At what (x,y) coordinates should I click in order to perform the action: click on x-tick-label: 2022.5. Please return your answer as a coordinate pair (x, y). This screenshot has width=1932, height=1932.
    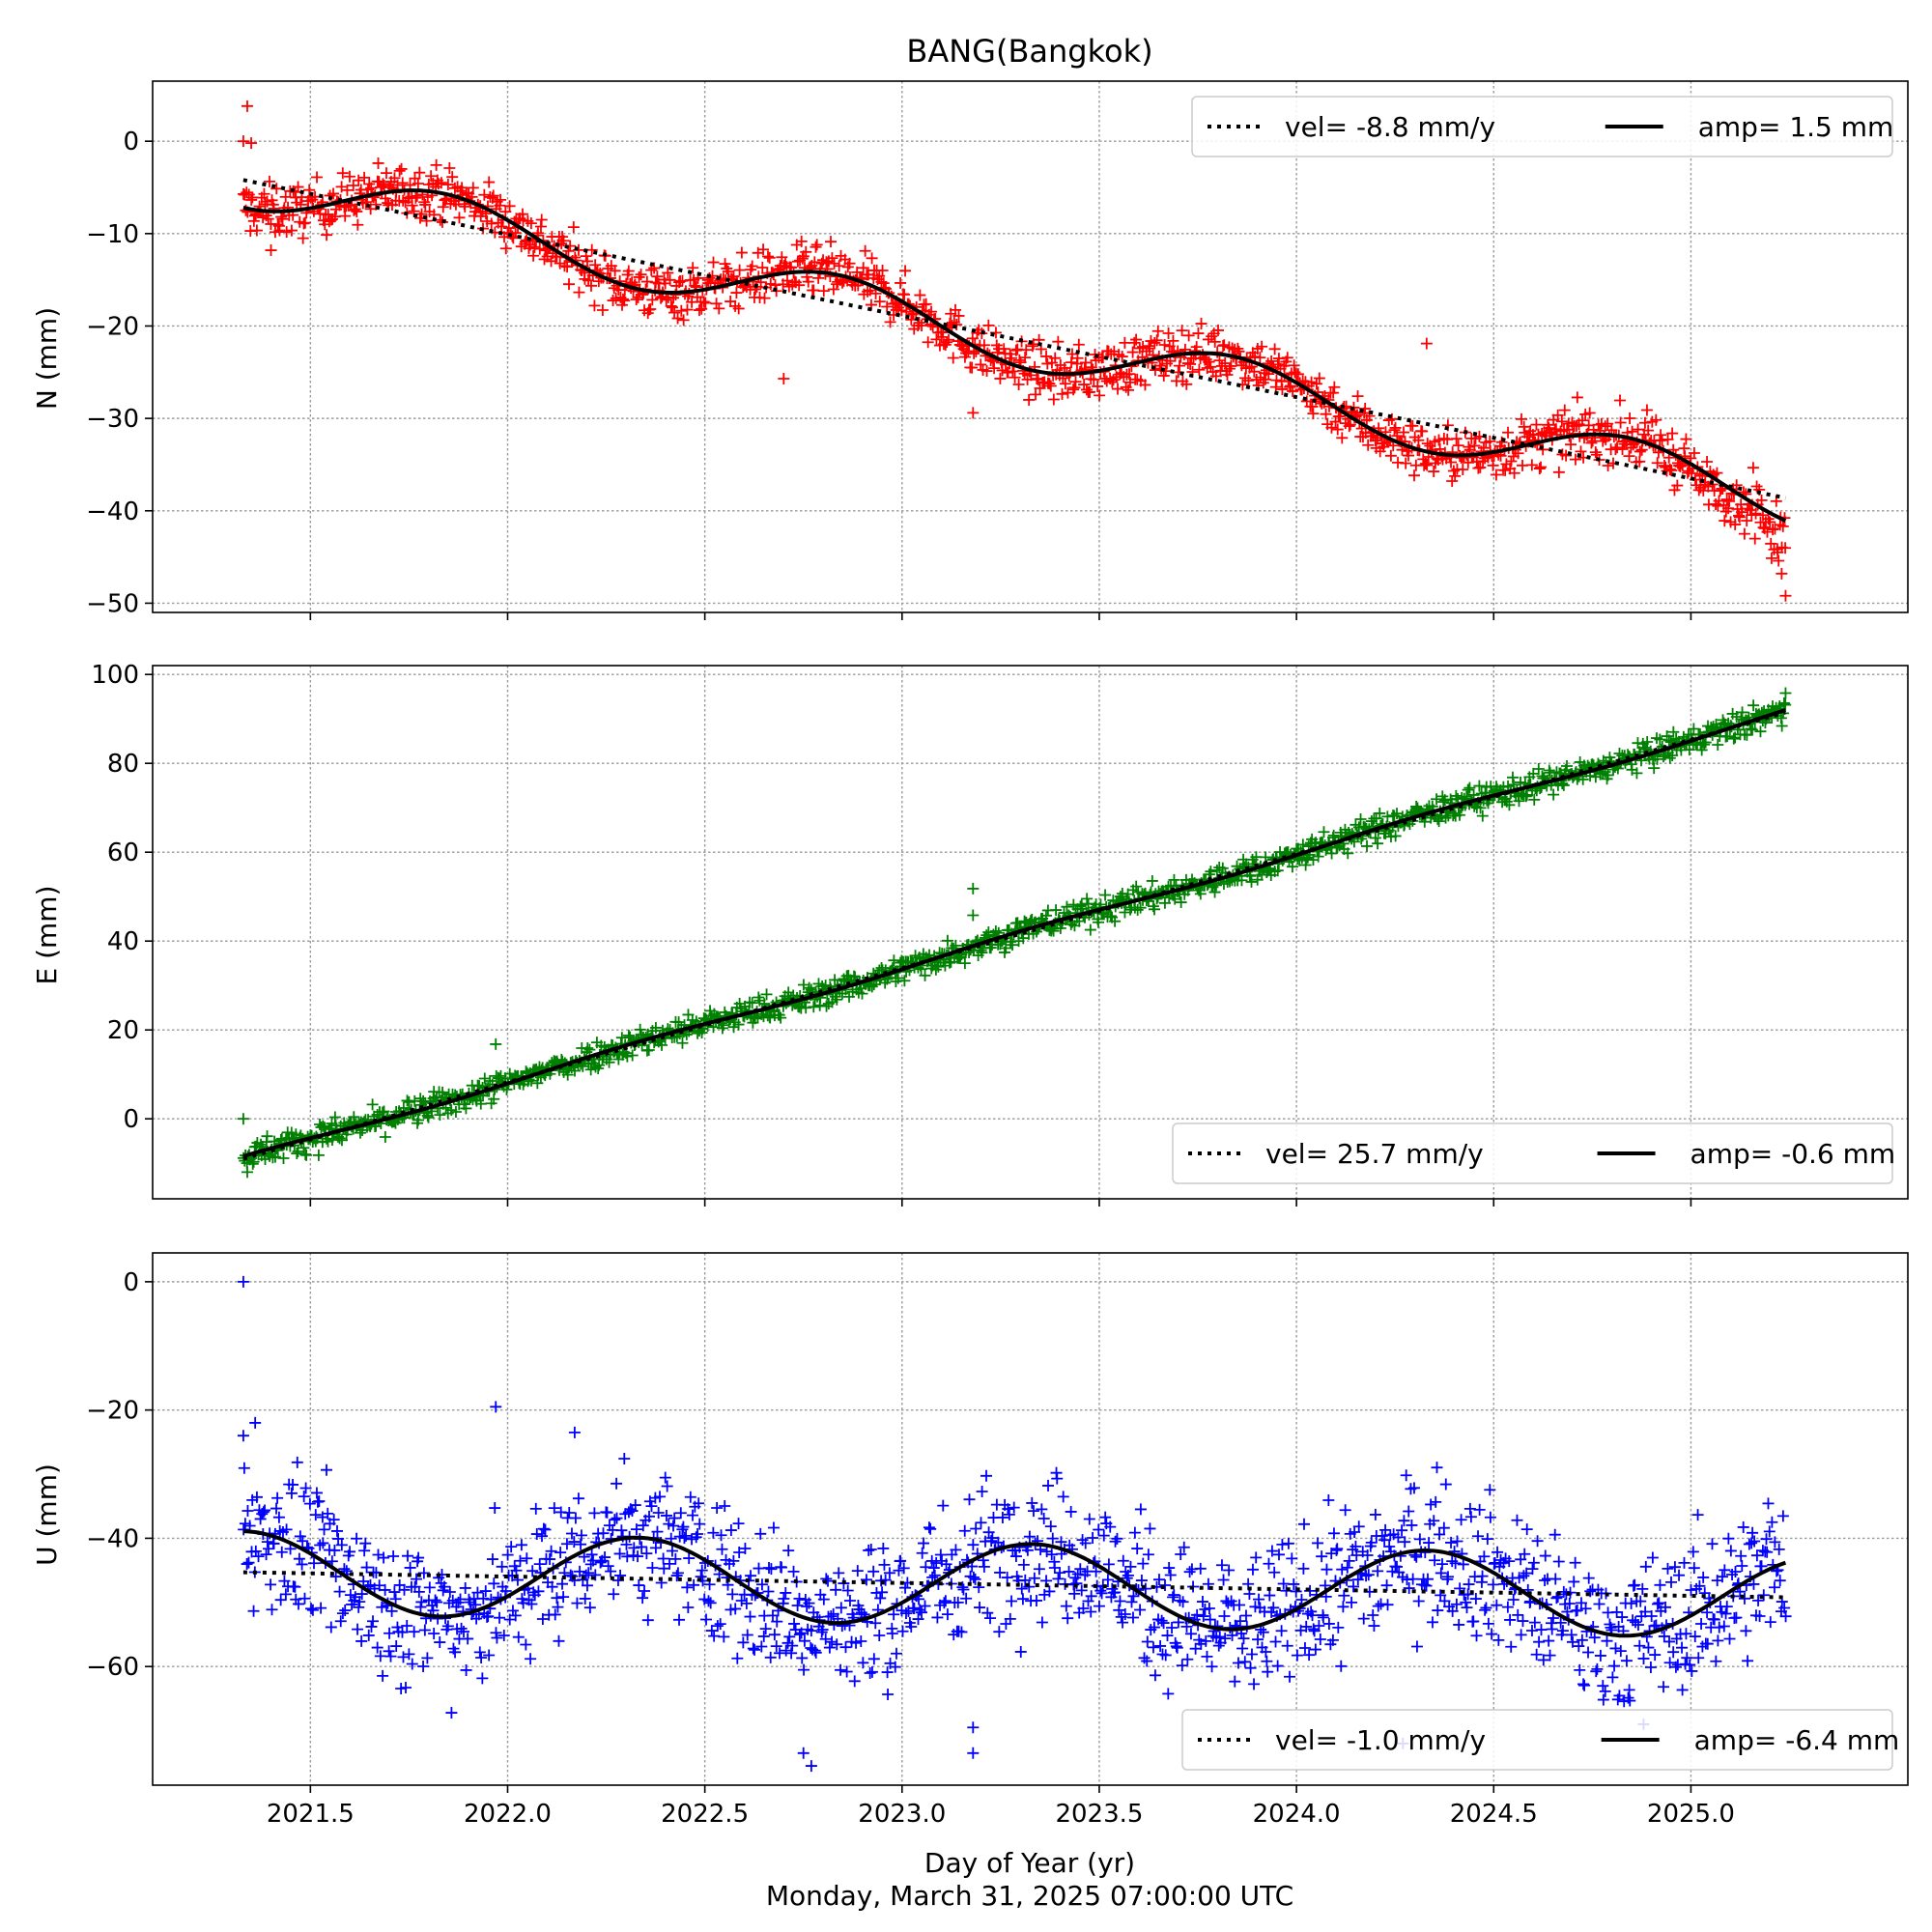
    Looking at the image, I should click on (705, 1814).